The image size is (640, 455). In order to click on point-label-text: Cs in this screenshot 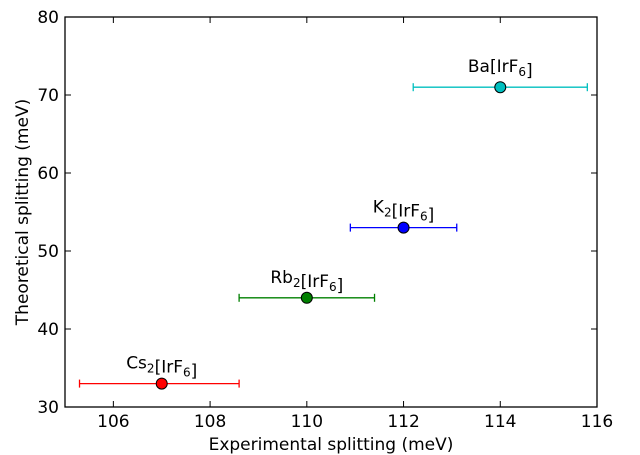, I will do `click(136, 364)`.